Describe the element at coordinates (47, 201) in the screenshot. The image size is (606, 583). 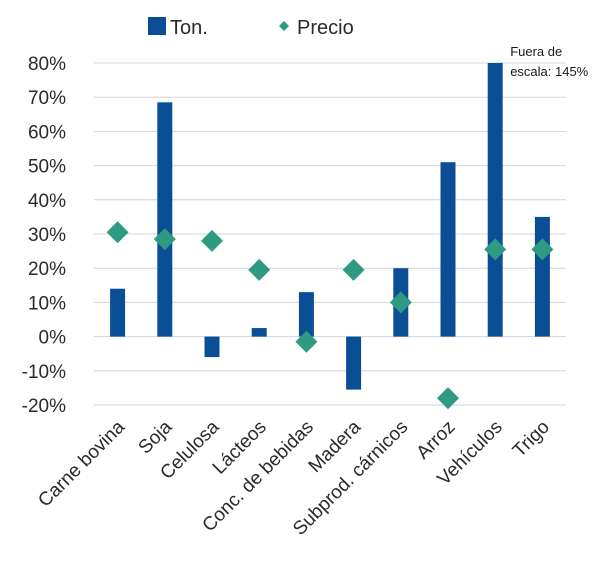
I see `y-tick-label: 40%` at that location.